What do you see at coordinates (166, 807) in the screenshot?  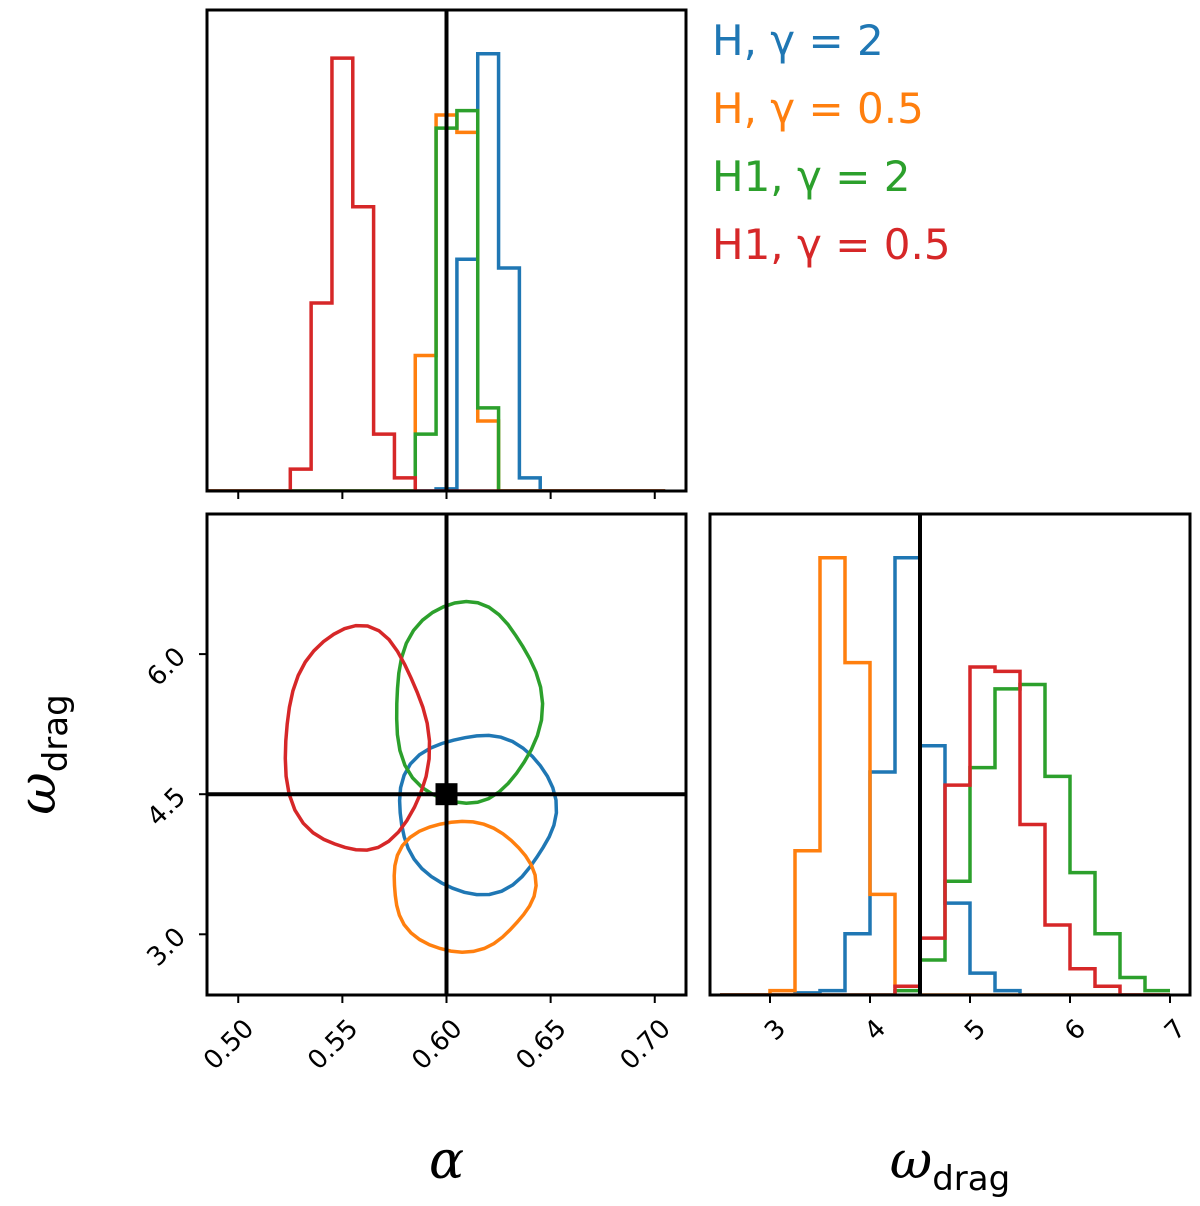 I see `joint-ytick-label-1: 4.5` at bounding box center [166, 807].